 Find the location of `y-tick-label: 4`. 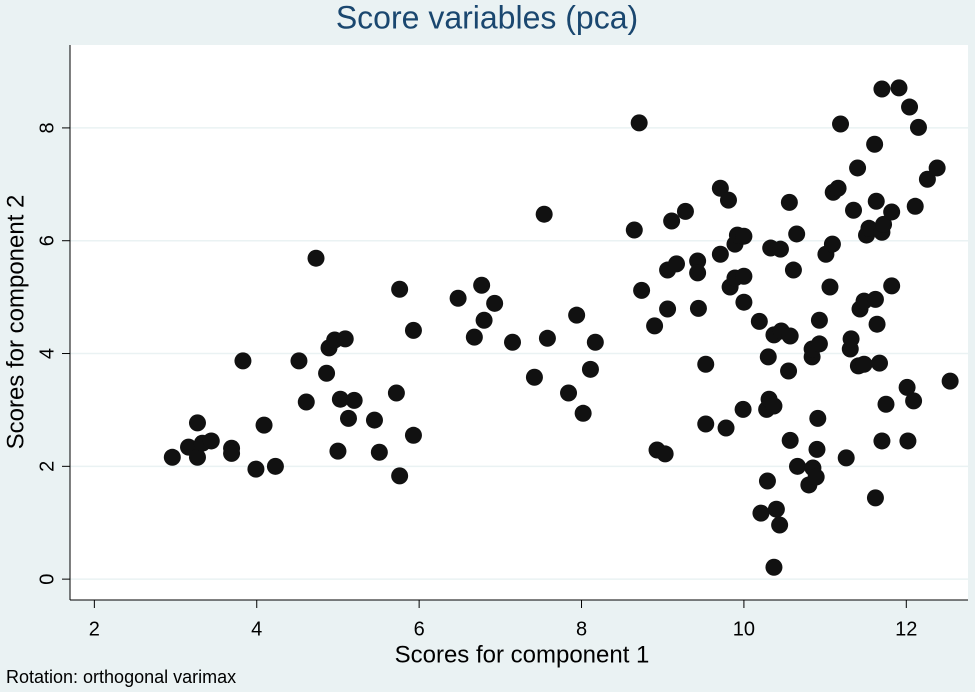

y-tick-label: 4 is located at coordinates (47, 353).